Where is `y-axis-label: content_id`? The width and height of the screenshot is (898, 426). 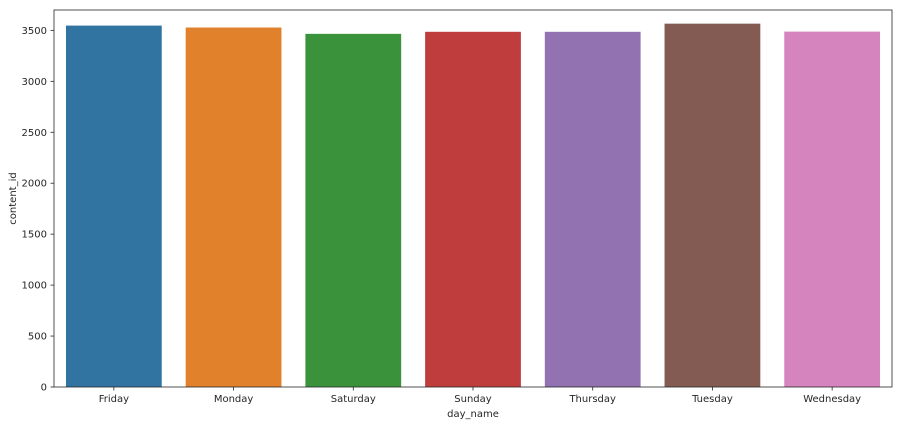
y-axis-label: content_id is located at coordinates (13, 198).